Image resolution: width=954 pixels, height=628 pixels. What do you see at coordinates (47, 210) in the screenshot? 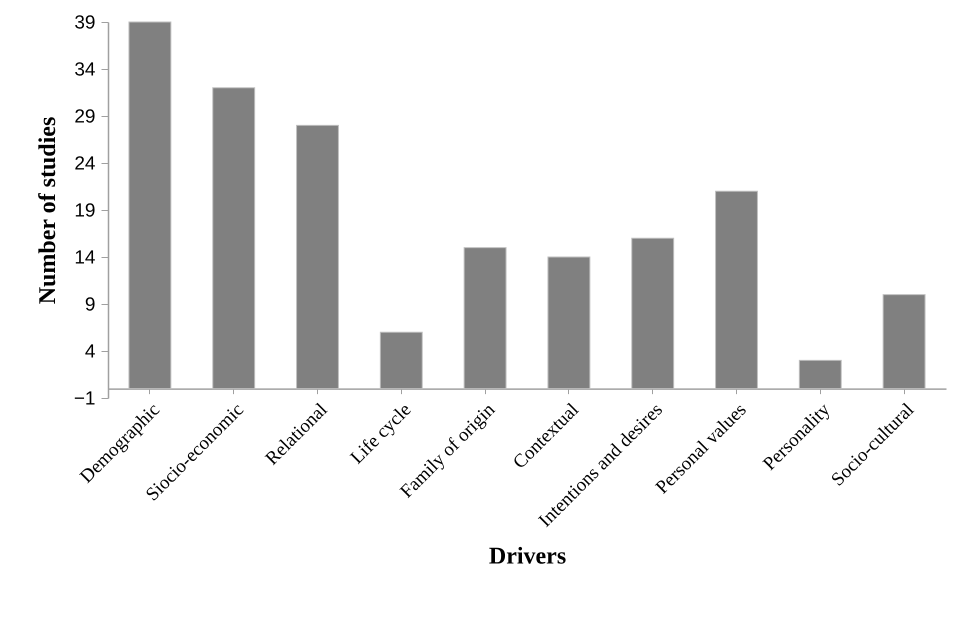
I see `y-axis-title: Number of studies` at bounding box center [47, 210].